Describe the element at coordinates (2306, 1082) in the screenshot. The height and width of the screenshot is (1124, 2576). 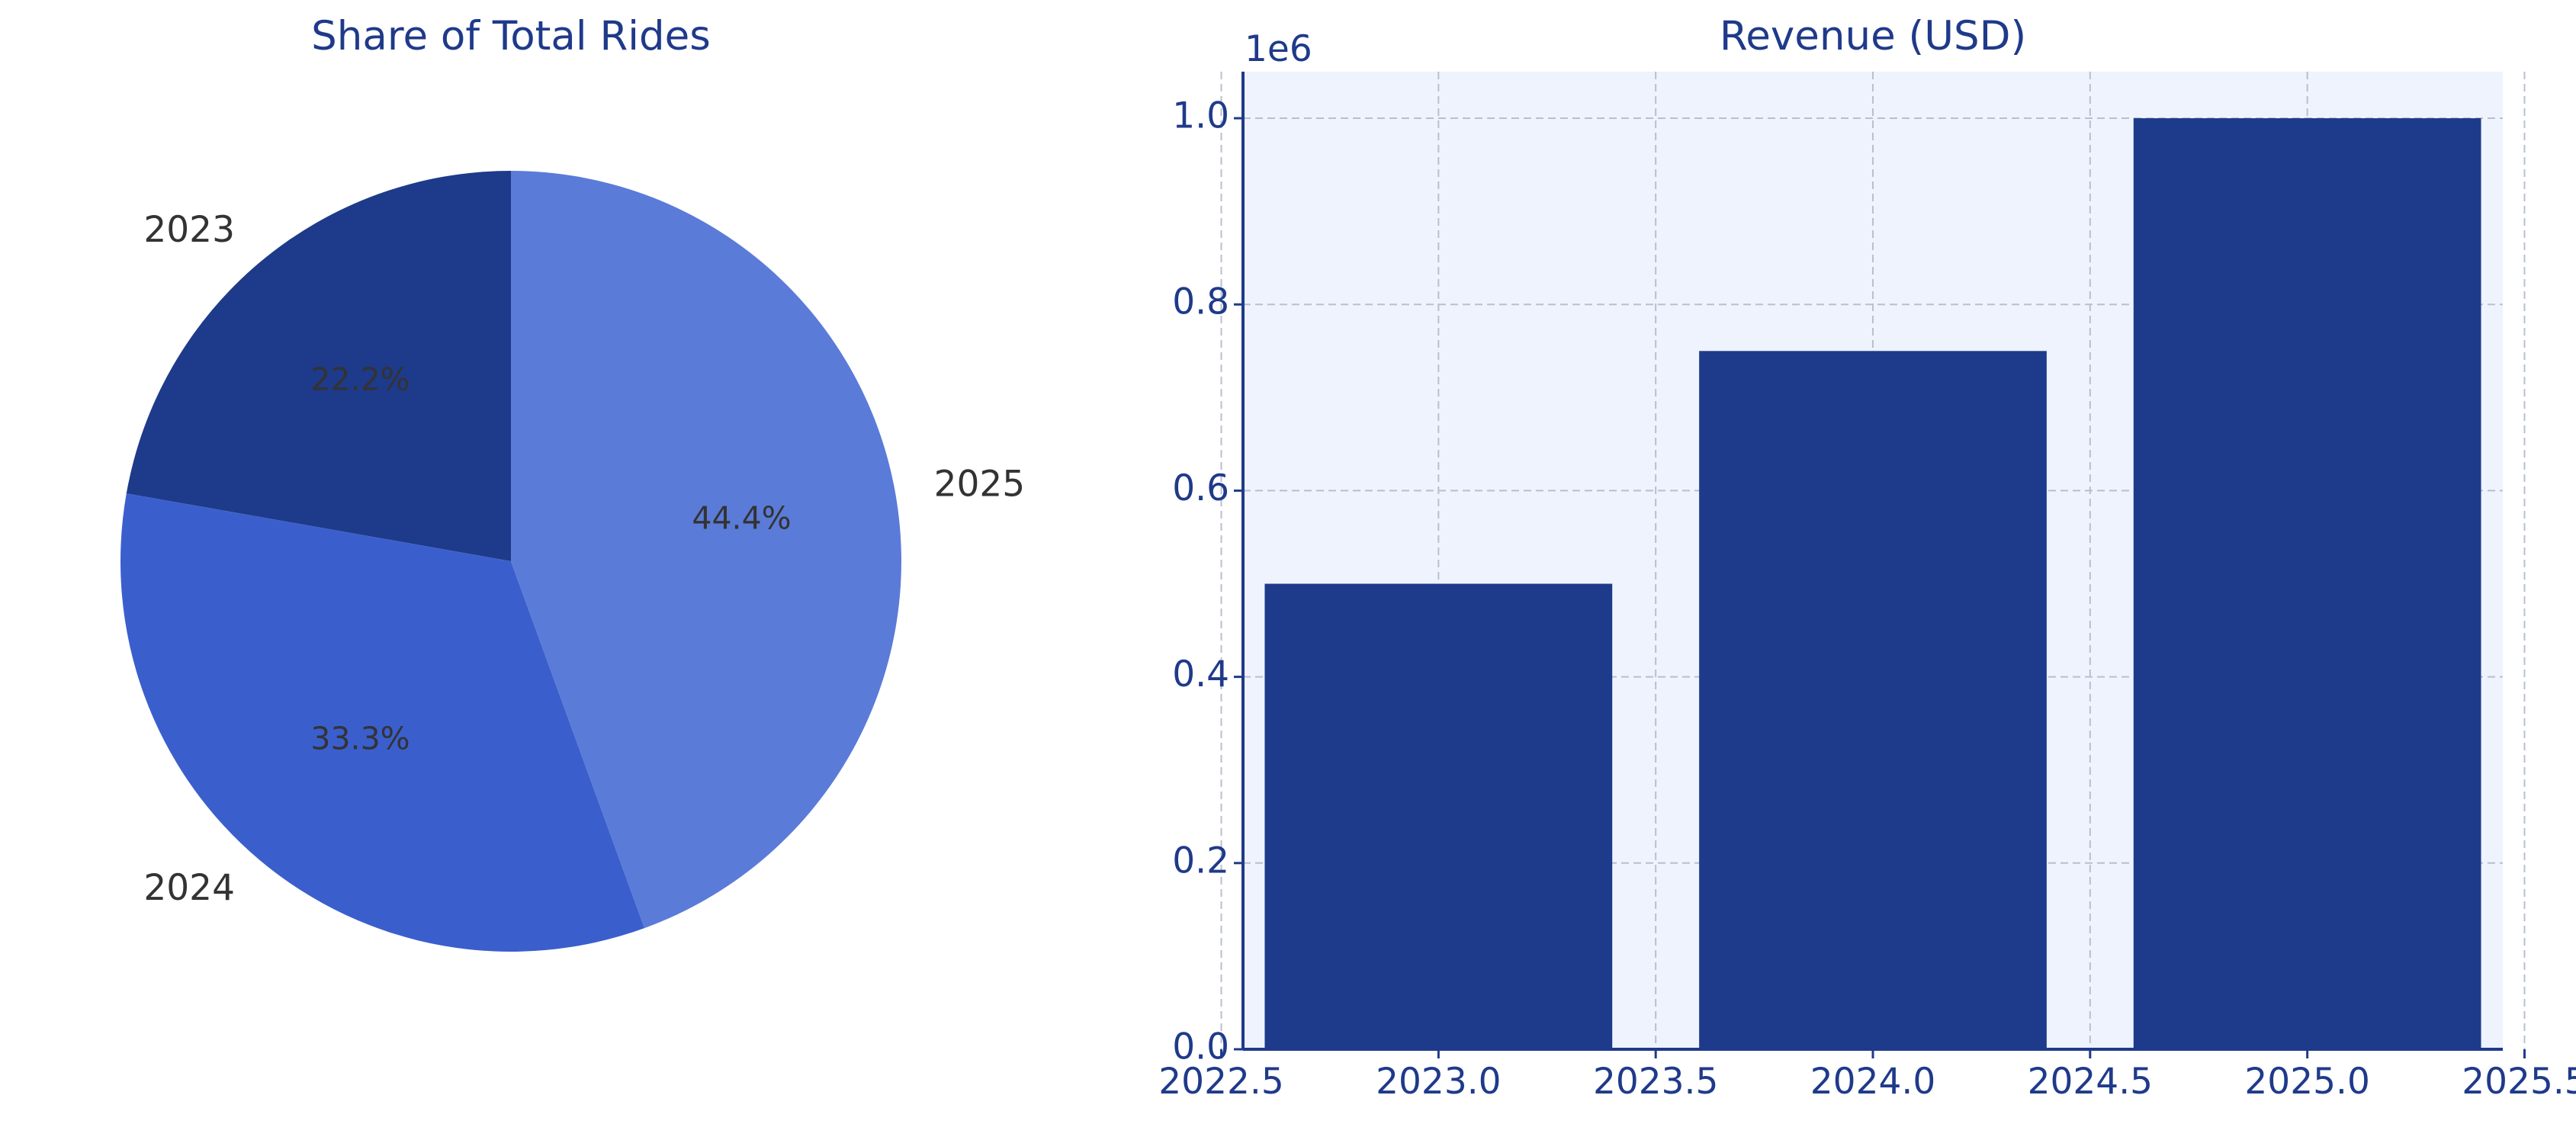
I see `x-tick-label: 2025.0` at that location.